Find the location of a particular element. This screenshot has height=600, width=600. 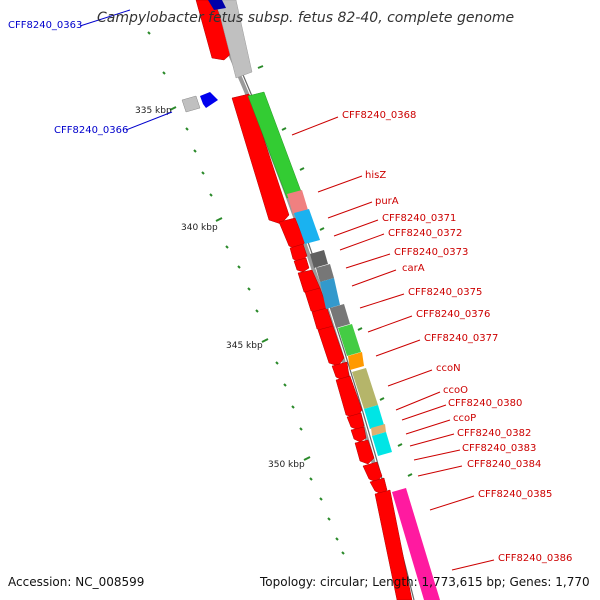

gene-label: ccoN is located at coordinates (448, 368).